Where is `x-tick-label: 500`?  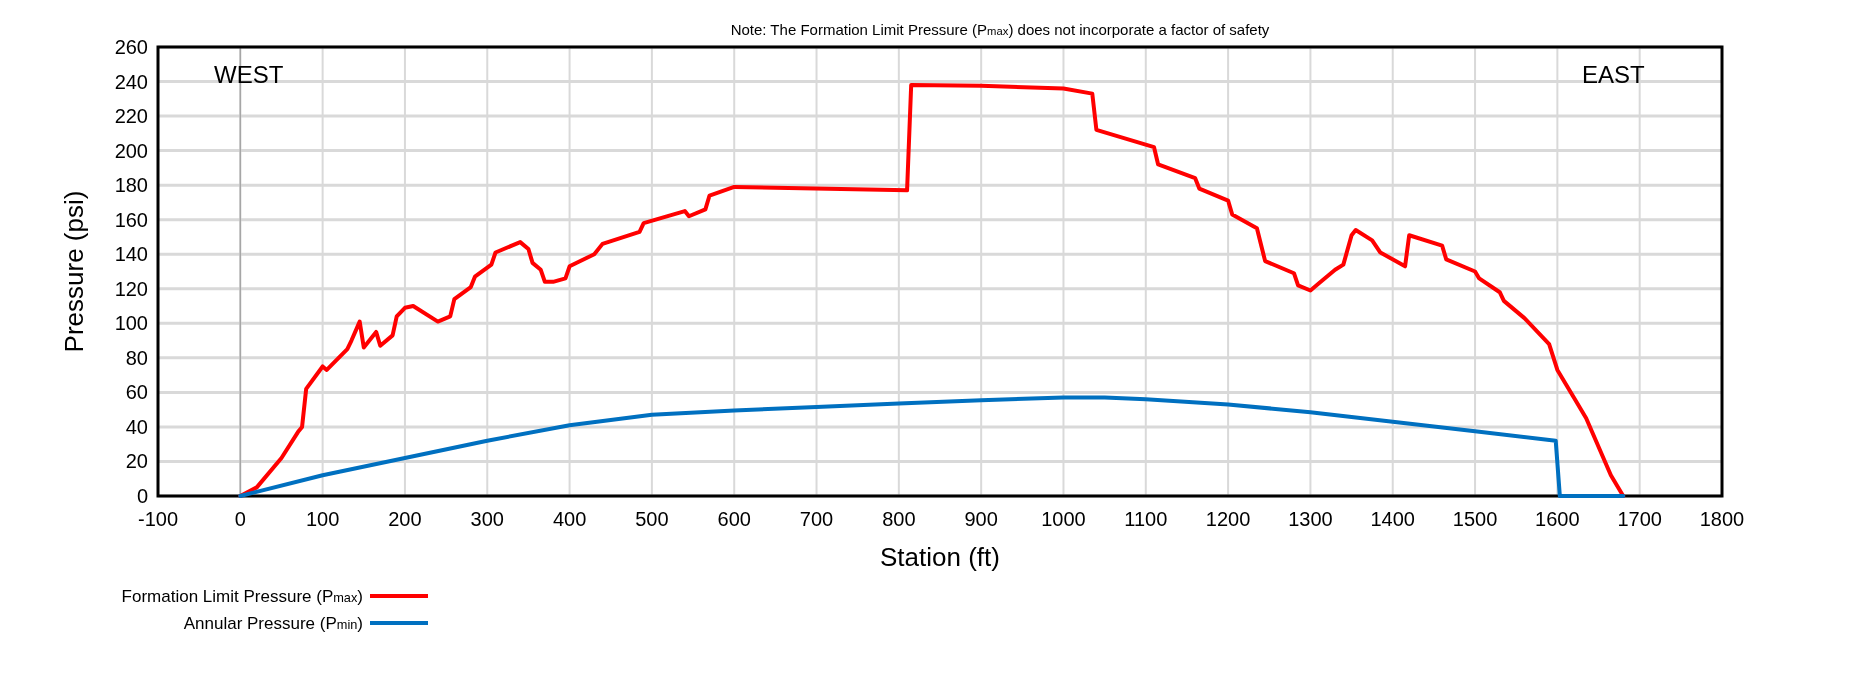
x-tick-label: 500 is located at coordinates (652, 519).